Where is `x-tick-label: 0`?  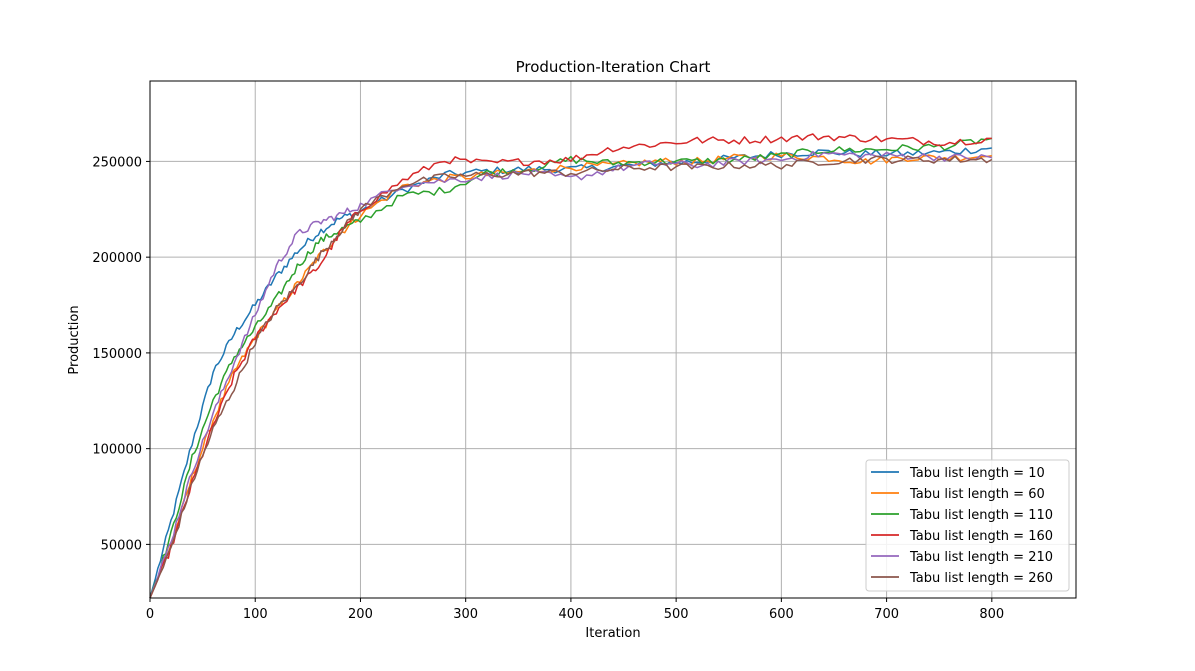
x-tick-label: 0 is located at coordinates (150, 614).